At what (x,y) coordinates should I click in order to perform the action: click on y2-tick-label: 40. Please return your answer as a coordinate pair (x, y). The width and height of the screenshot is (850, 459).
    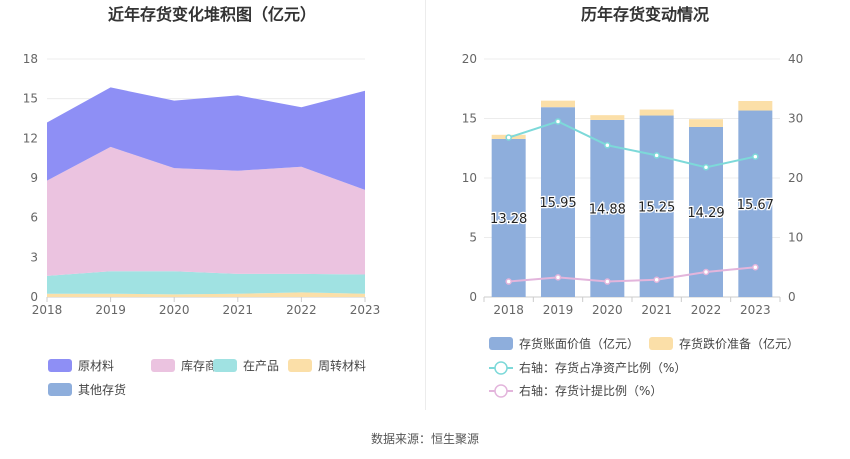
    Looking at the image, I should click on (795, 59).